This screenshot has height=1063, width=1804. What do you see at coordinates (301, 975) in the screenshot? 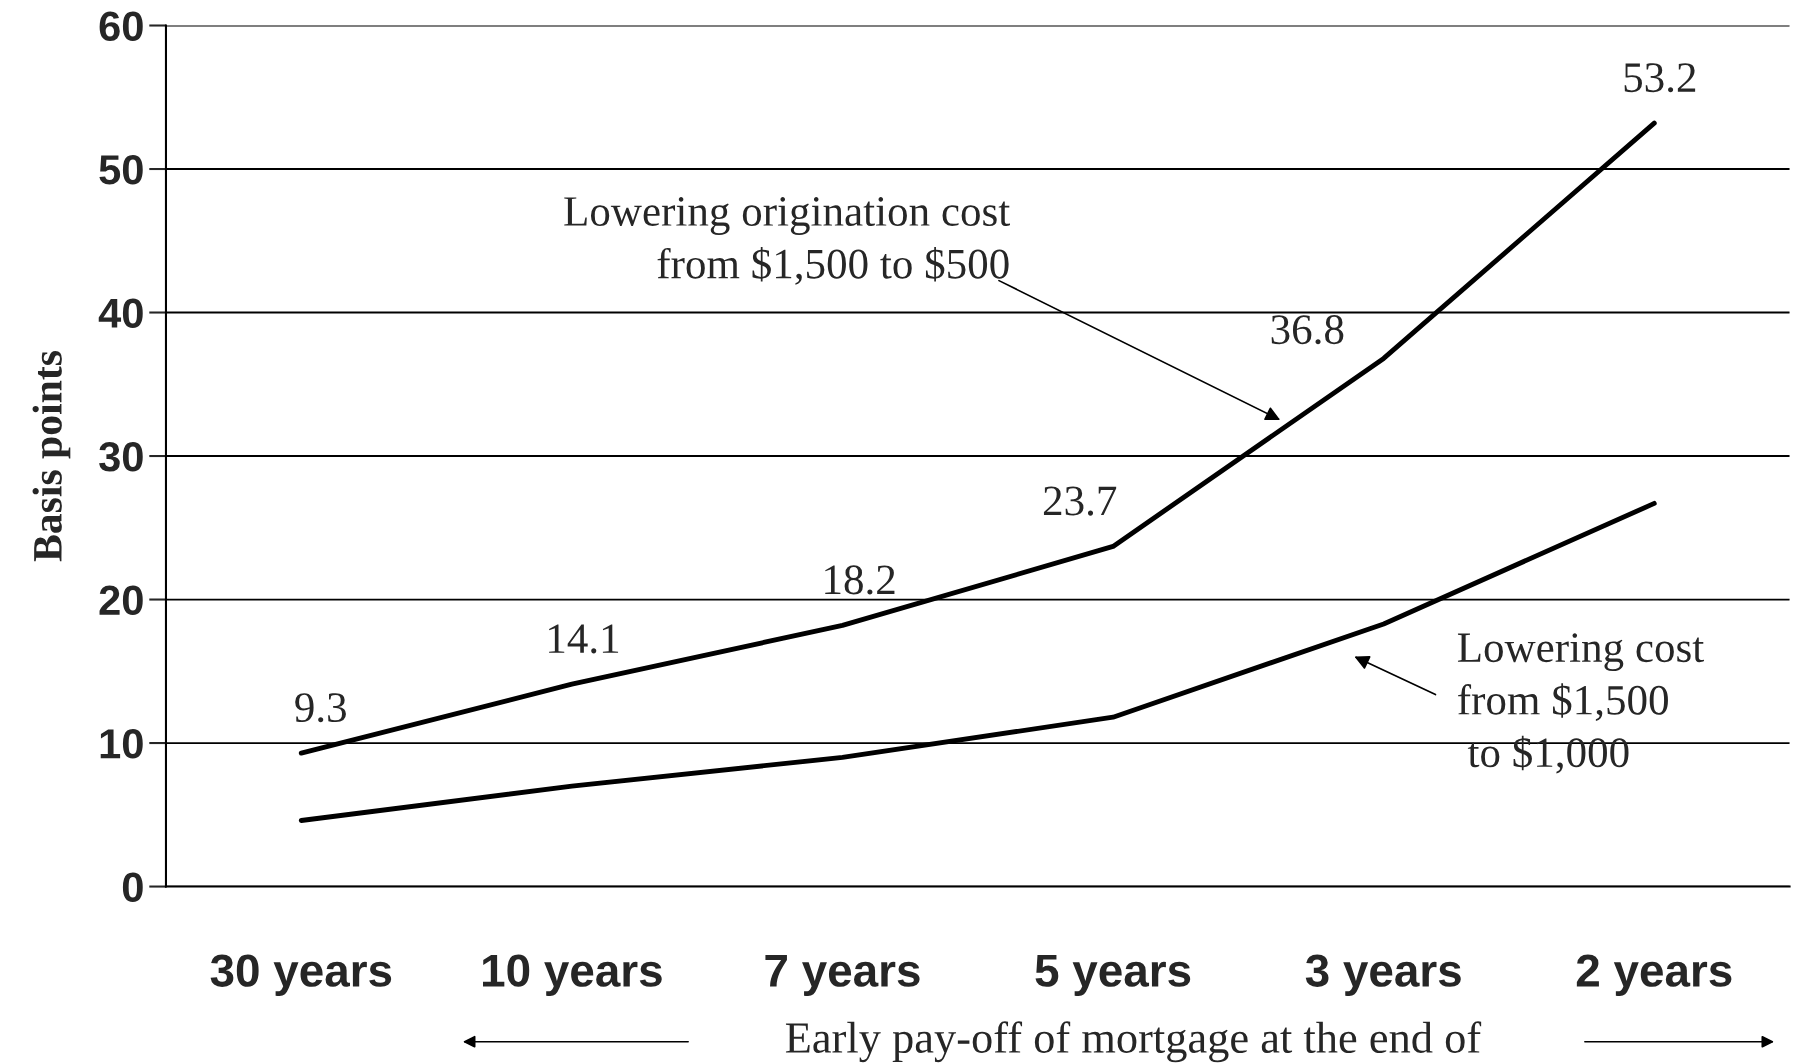
I see `x-tick-label: 30 years` at bounding box center [301, 975].